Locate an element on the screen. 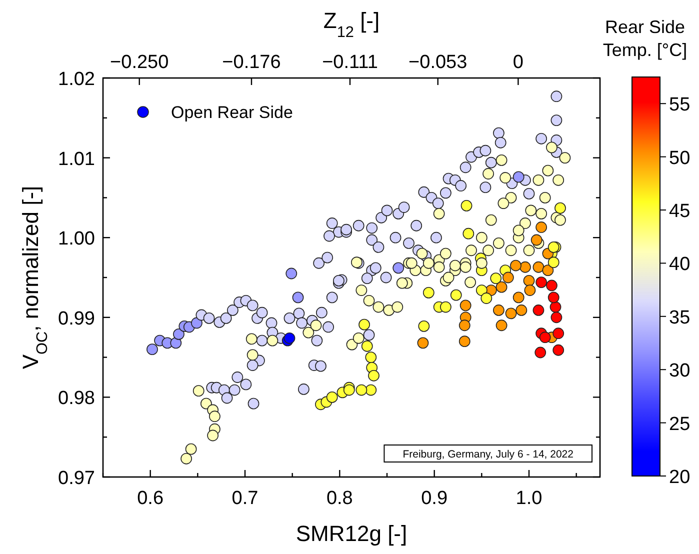 This screenshot has width=699, height=554. color-bar-label: 25 is located at coordinates (679, 424).